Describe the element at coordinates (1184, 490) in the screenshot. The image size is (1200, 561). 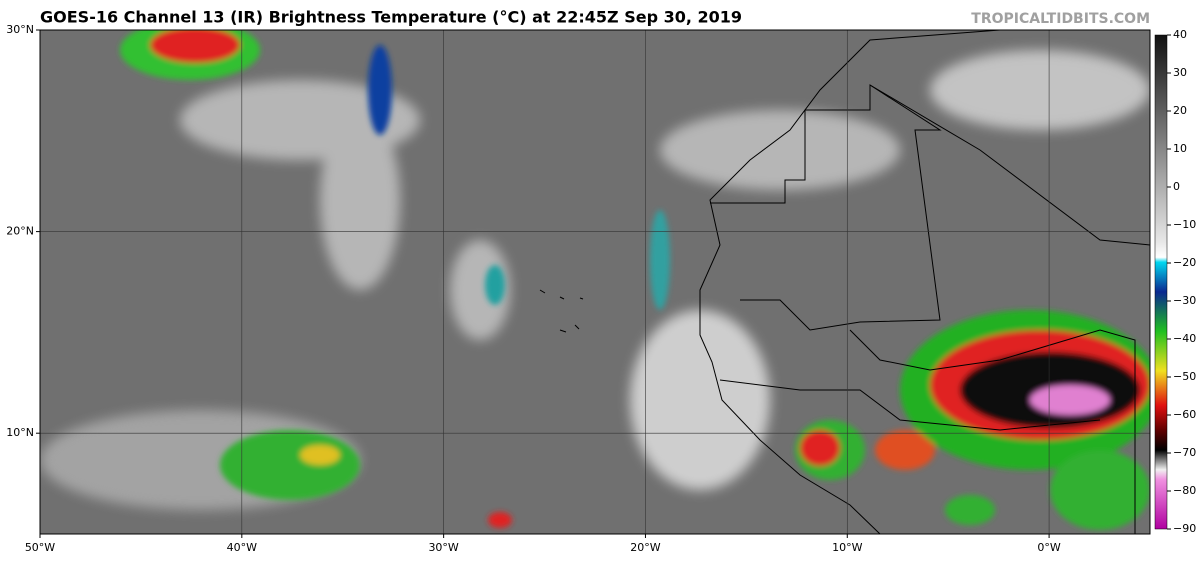
I see `colorbar-label: −80` at that location.